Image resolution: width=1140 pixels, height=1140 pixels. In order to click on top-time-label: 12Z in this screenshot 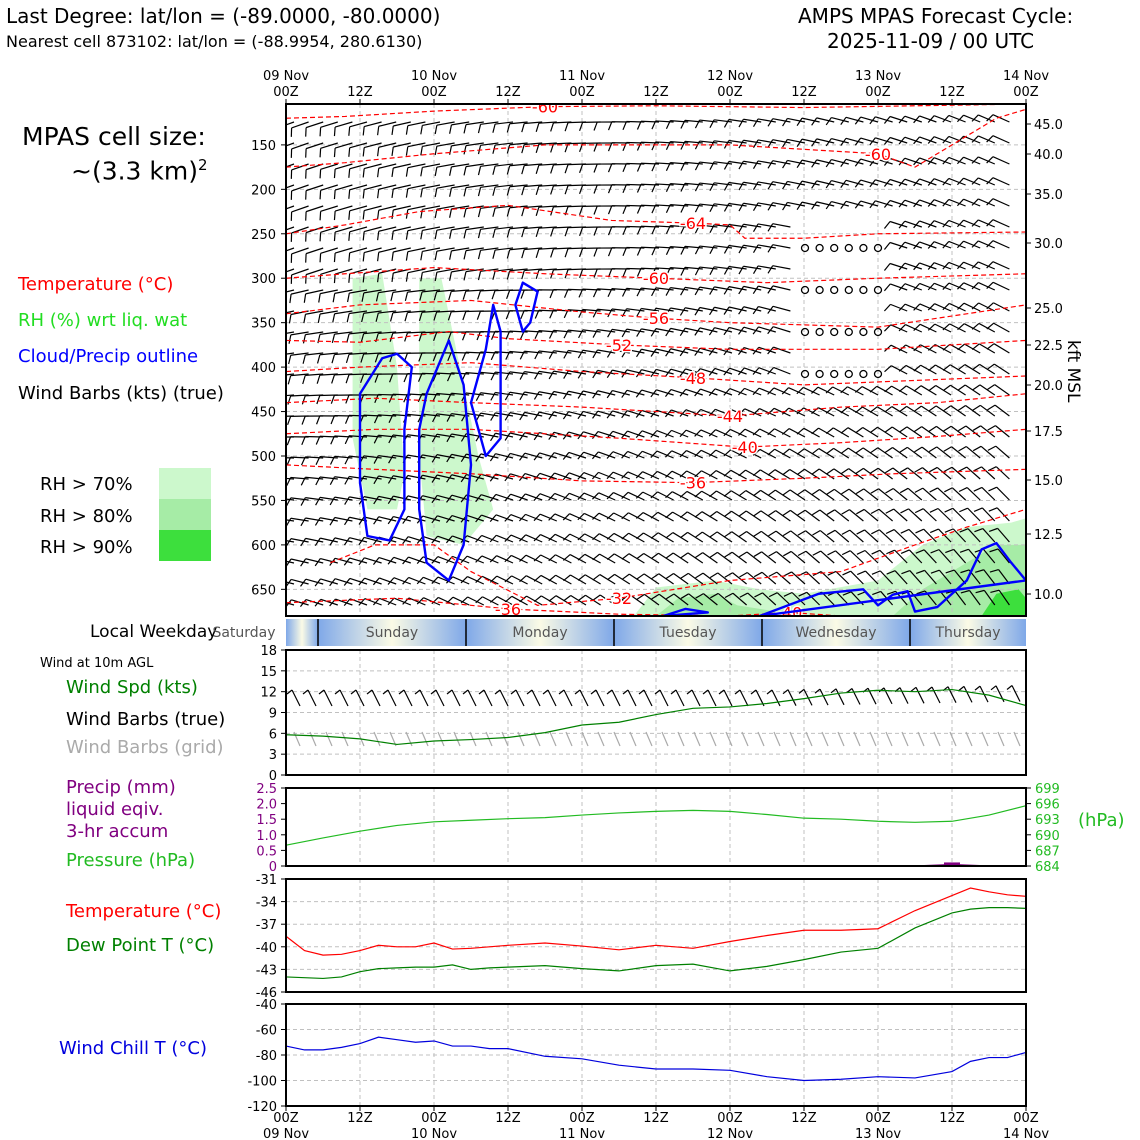, I will do `click(656, 92)`.